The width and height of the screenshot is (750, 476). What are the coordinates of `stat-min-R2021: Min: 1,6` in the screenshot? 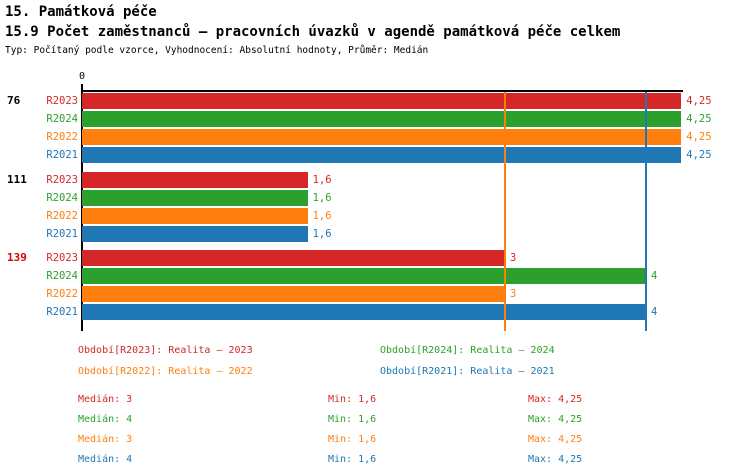 It's located at (352, 459).